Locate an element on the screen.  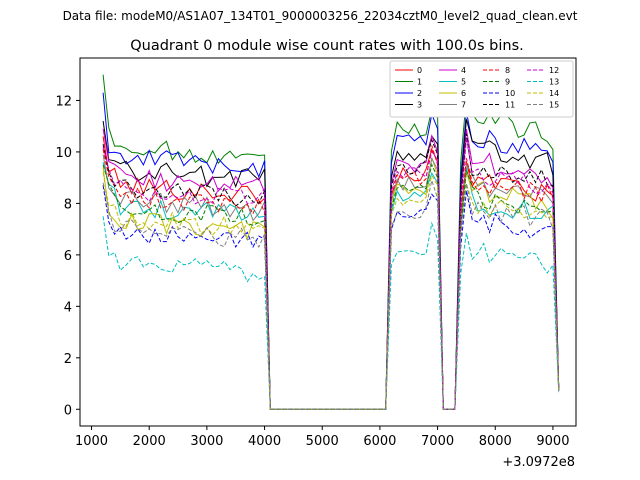
y-tick-label: 2 is located at coordinates (68, 359).